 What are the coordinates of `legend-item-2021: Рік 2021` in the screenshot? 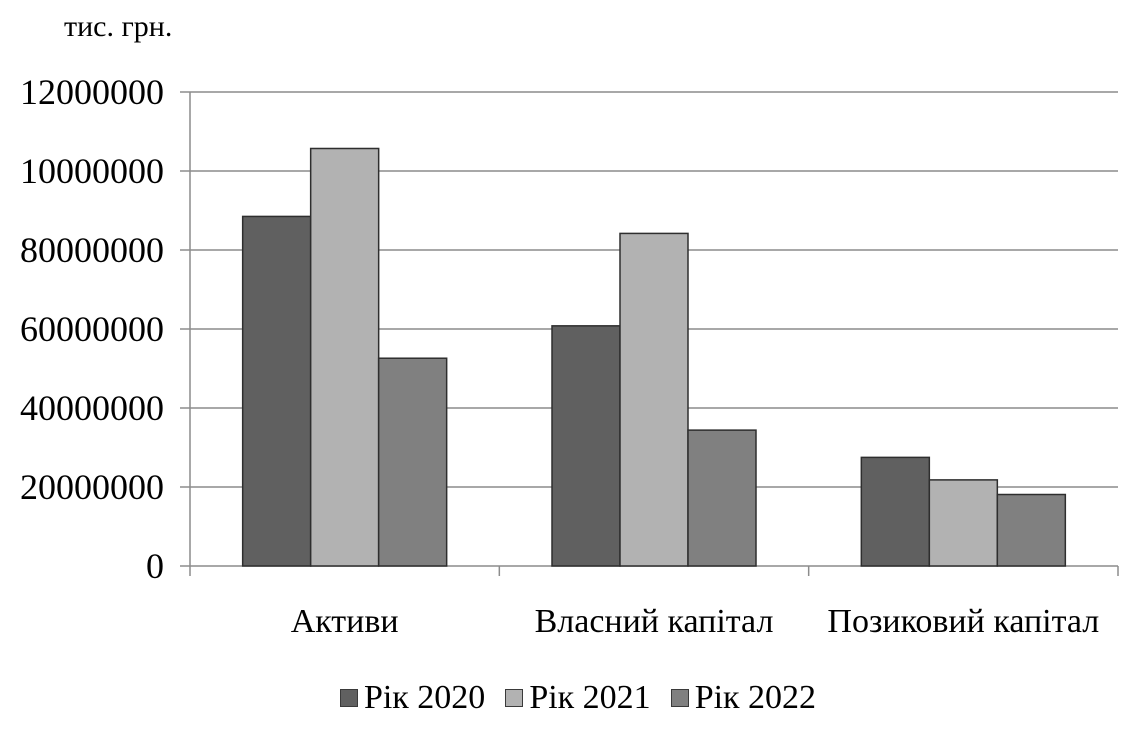 It's located at (578, 698).